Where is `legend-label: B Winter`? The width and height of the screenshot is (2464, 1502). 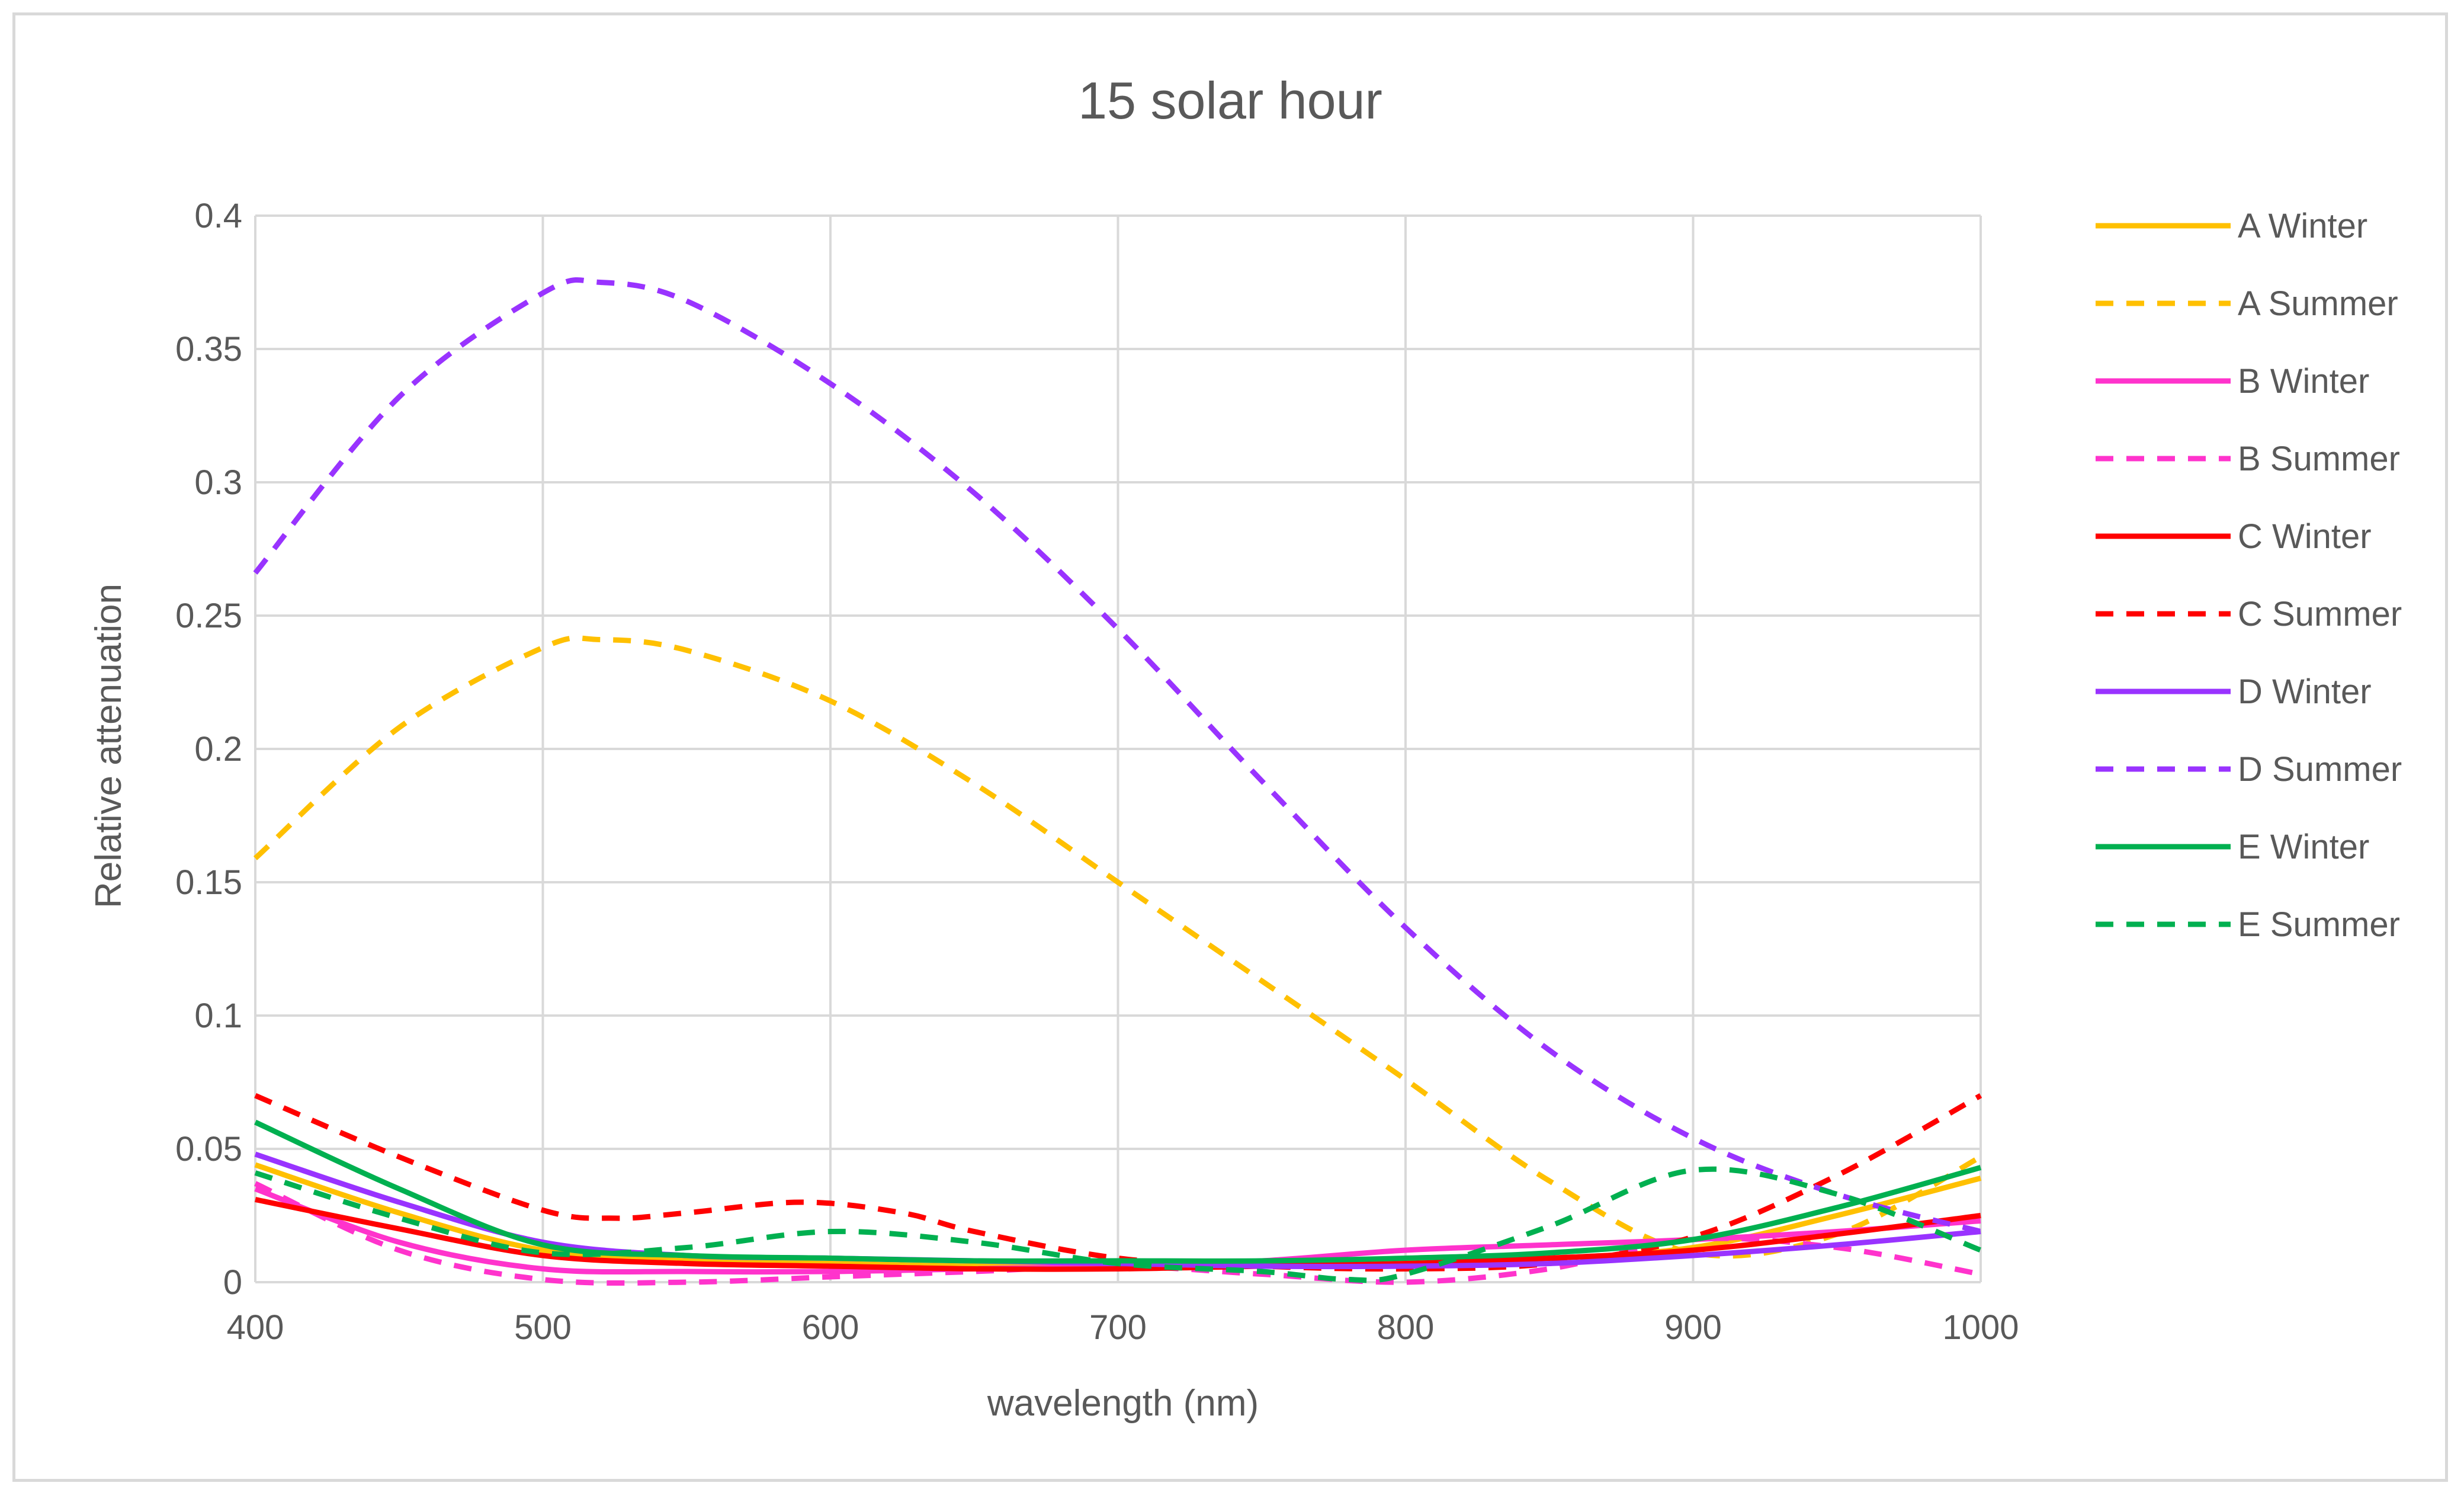
legend-label: B Winter is located at coordinates (2303, 381).